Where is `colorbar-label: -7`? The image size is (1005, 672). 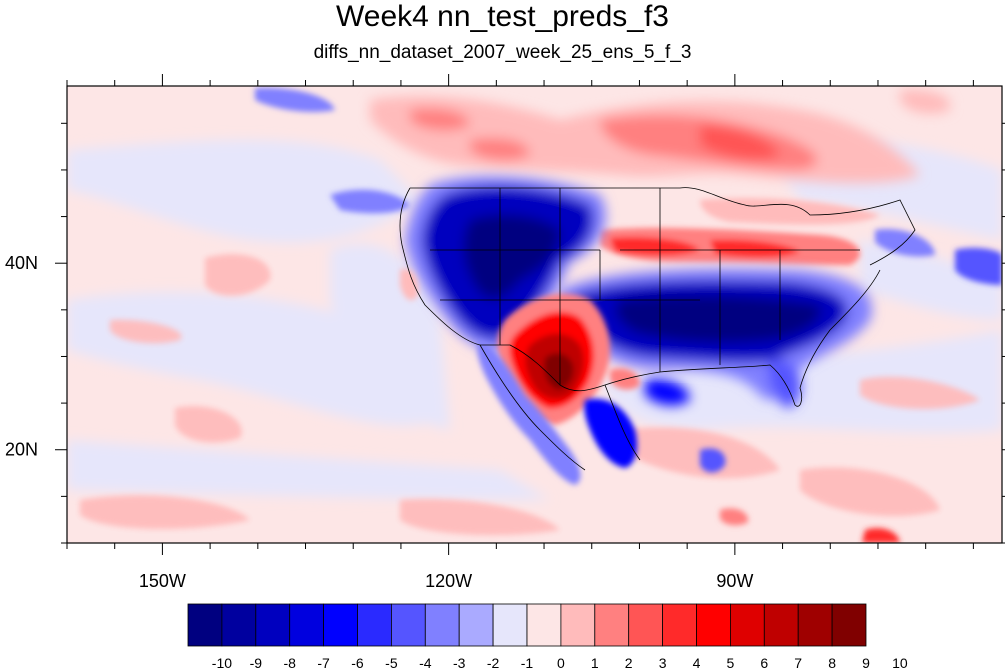
colorbar-label: -7 is located at coordinates (323, 663).